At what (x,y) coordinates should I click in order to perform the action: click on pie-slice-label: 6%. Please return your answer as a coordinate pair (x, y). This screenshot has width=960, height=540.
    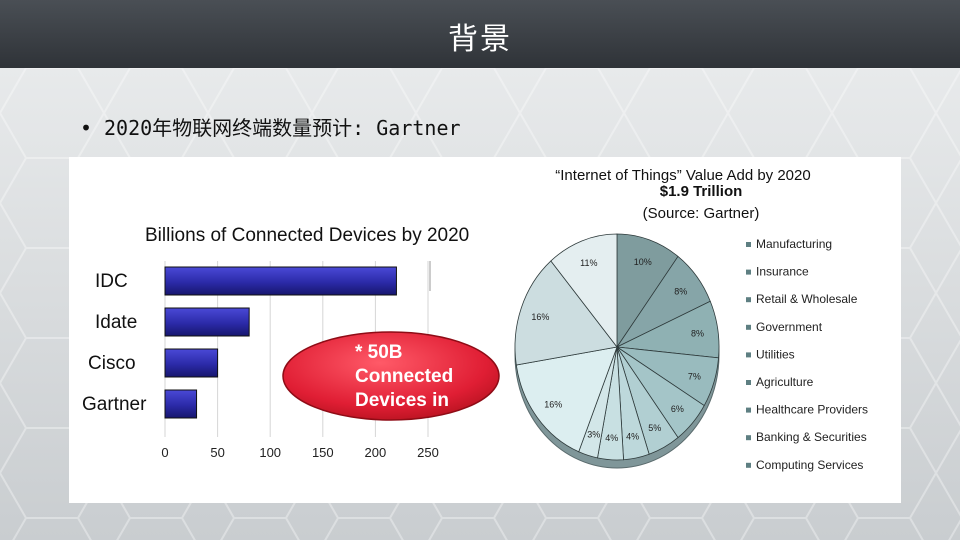
    Looking at the image, I should click on (677, 409).